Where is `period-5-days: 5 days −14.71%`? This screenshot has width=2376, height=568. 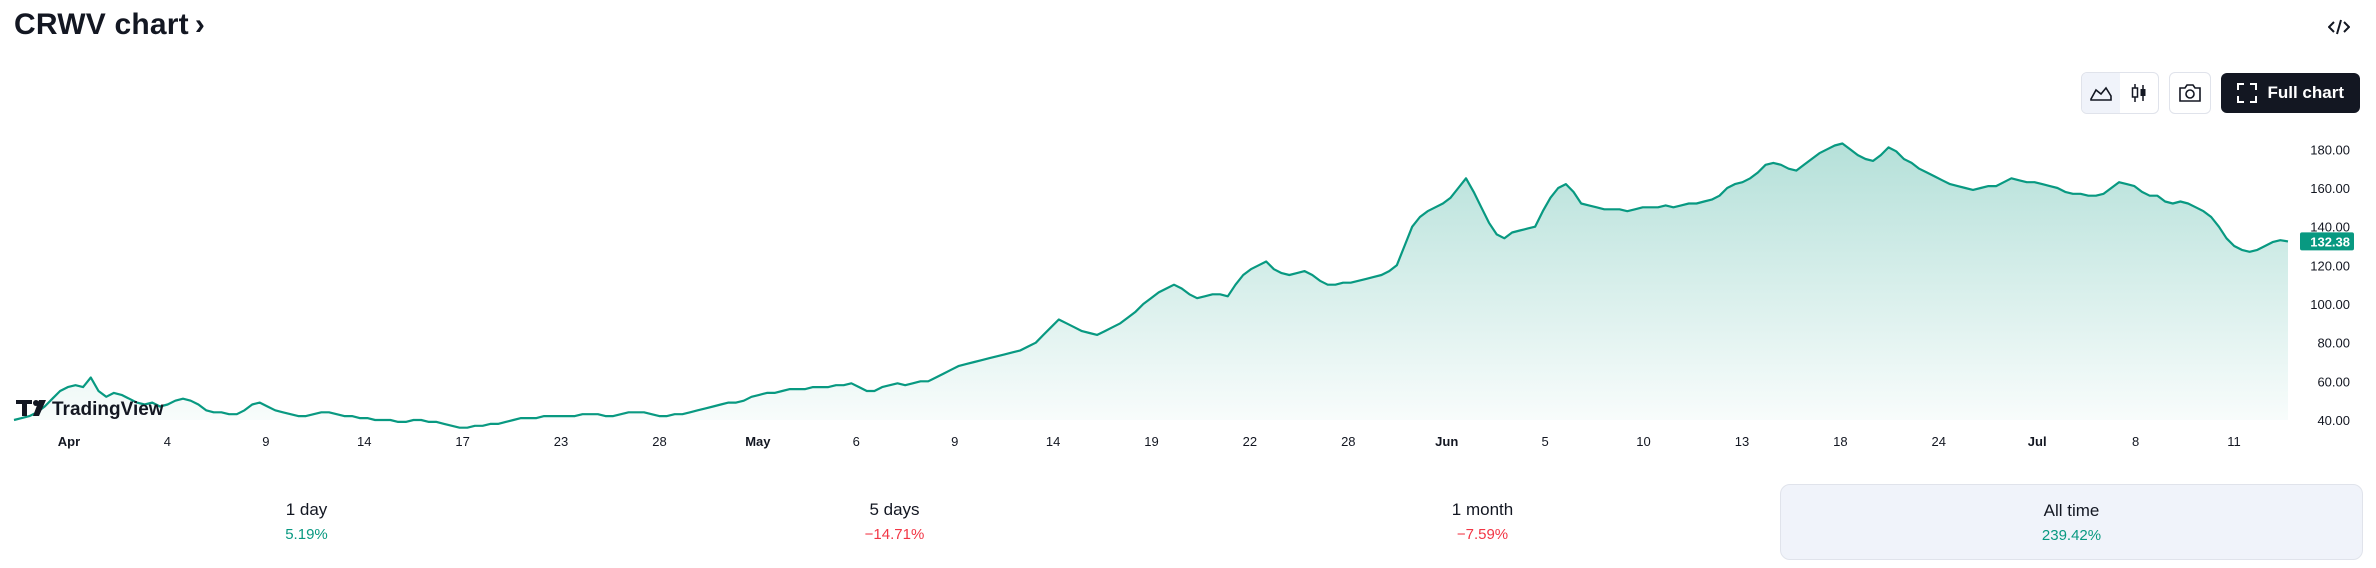
period-5-days: 5 days −14.71% is located at coordinates (894, 521).